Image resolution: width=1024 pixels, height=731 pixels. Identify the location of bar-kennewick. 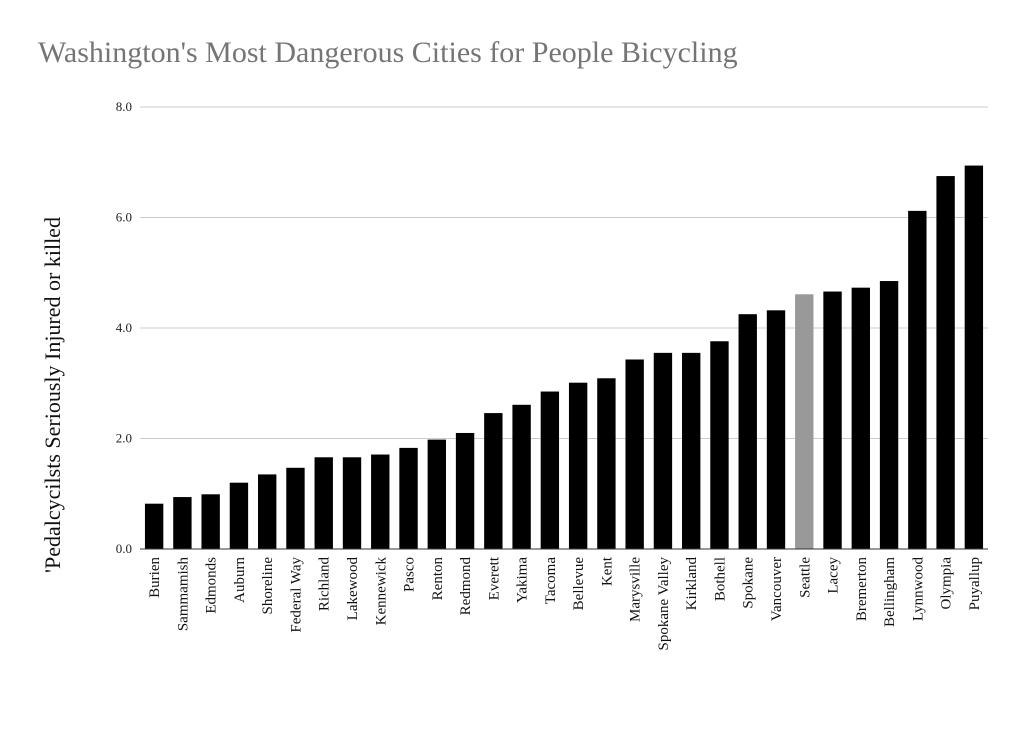
(380, 501).